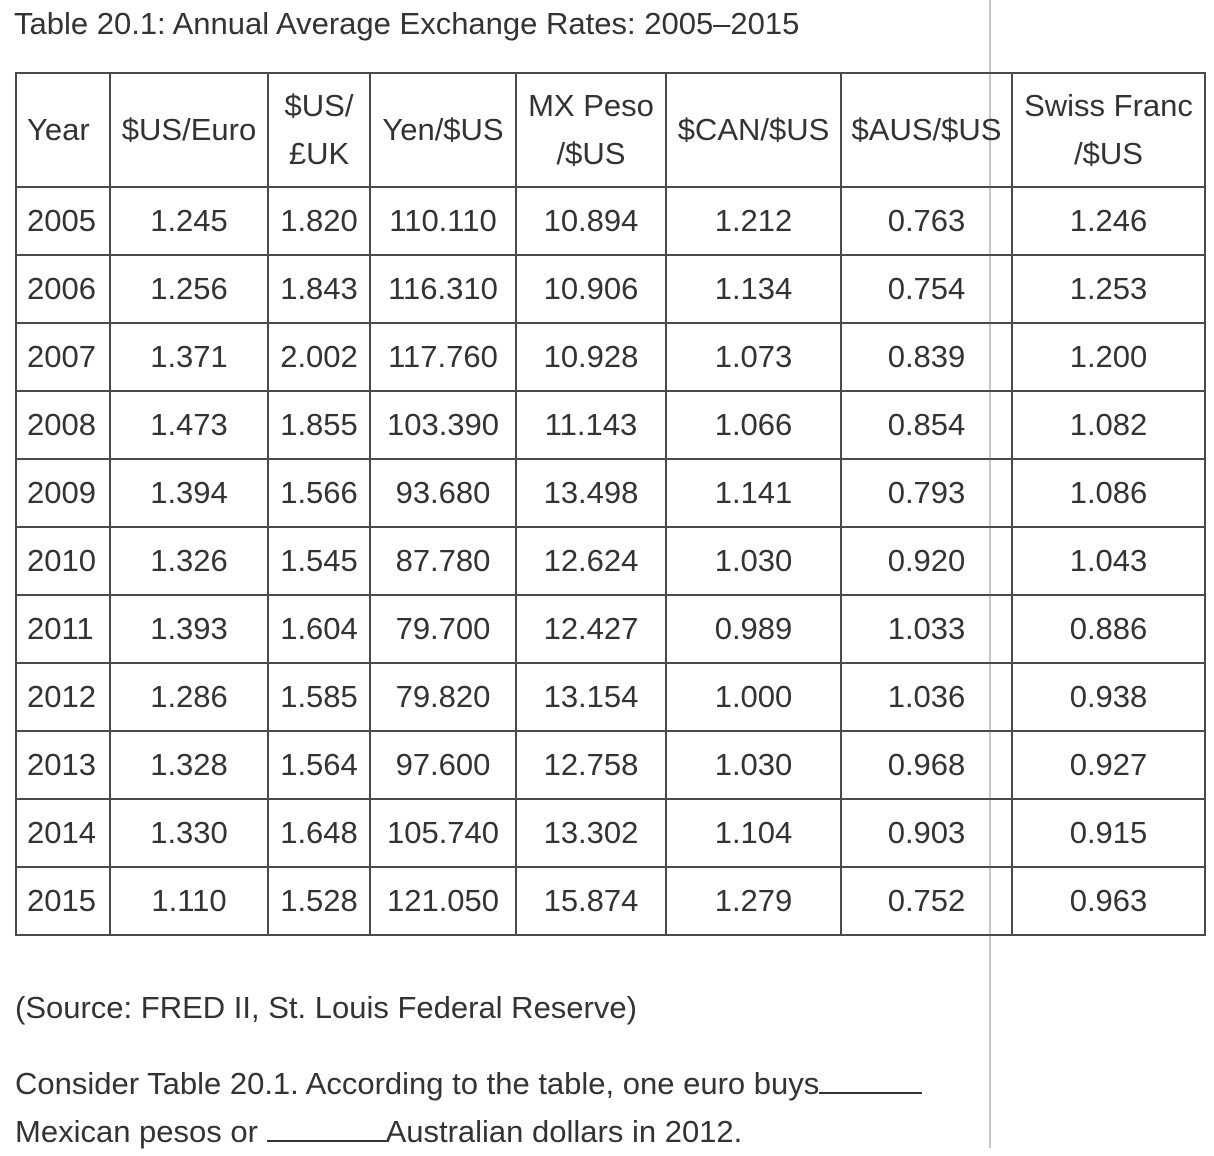 The image size is (1214, 1156). I want to click on rate-cell: 0.963, so click(1108, 901).